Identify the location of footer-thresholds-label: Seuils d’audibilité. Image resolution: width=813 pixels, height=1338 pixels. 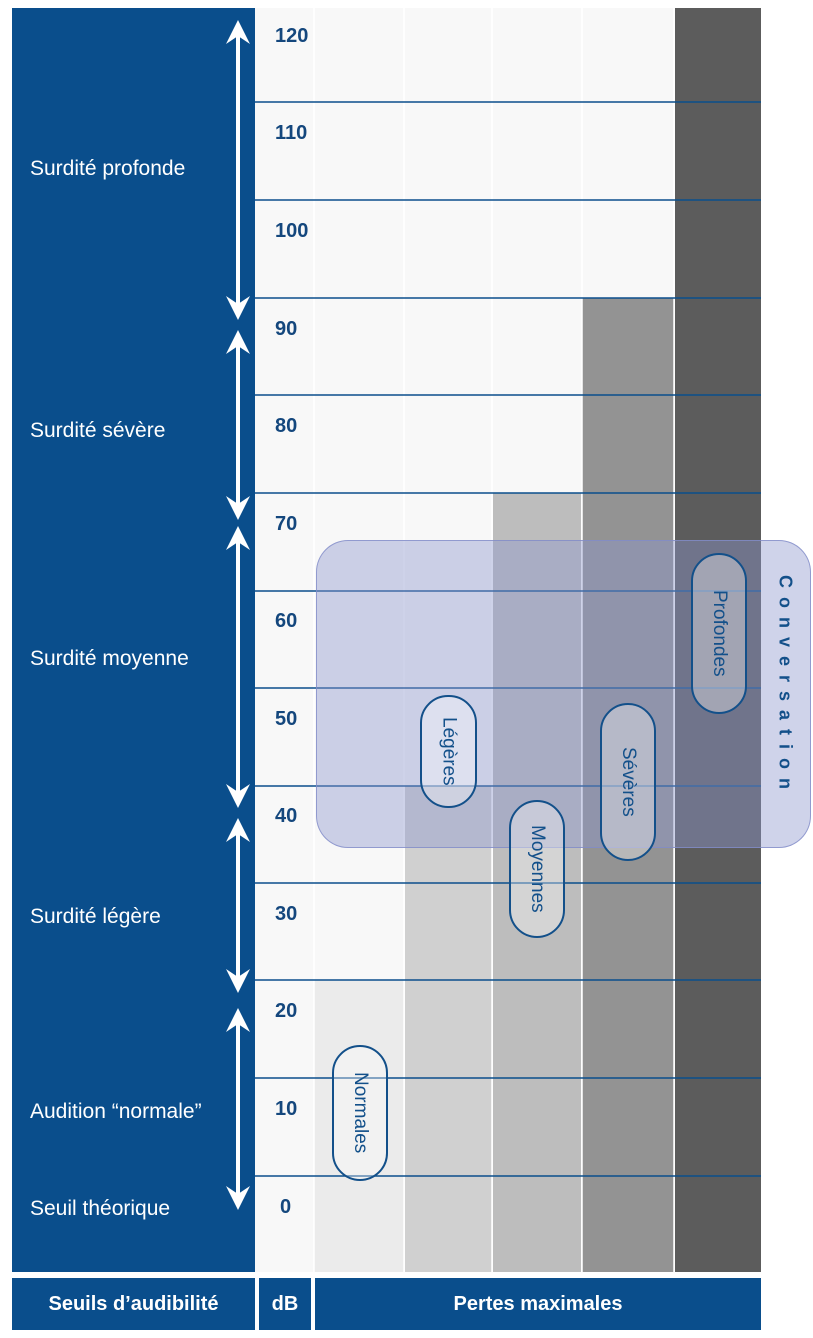
(133, 1303).